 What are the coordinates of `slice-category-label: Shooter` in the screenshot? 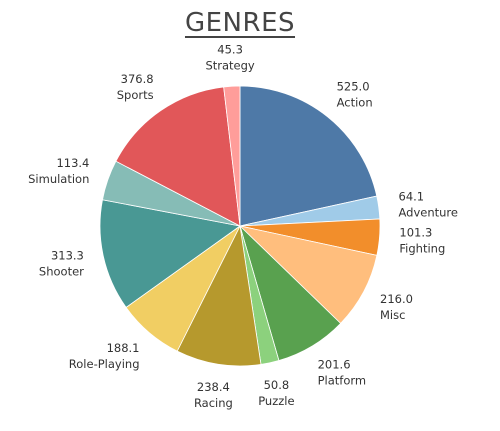 It's located at (61, 271).